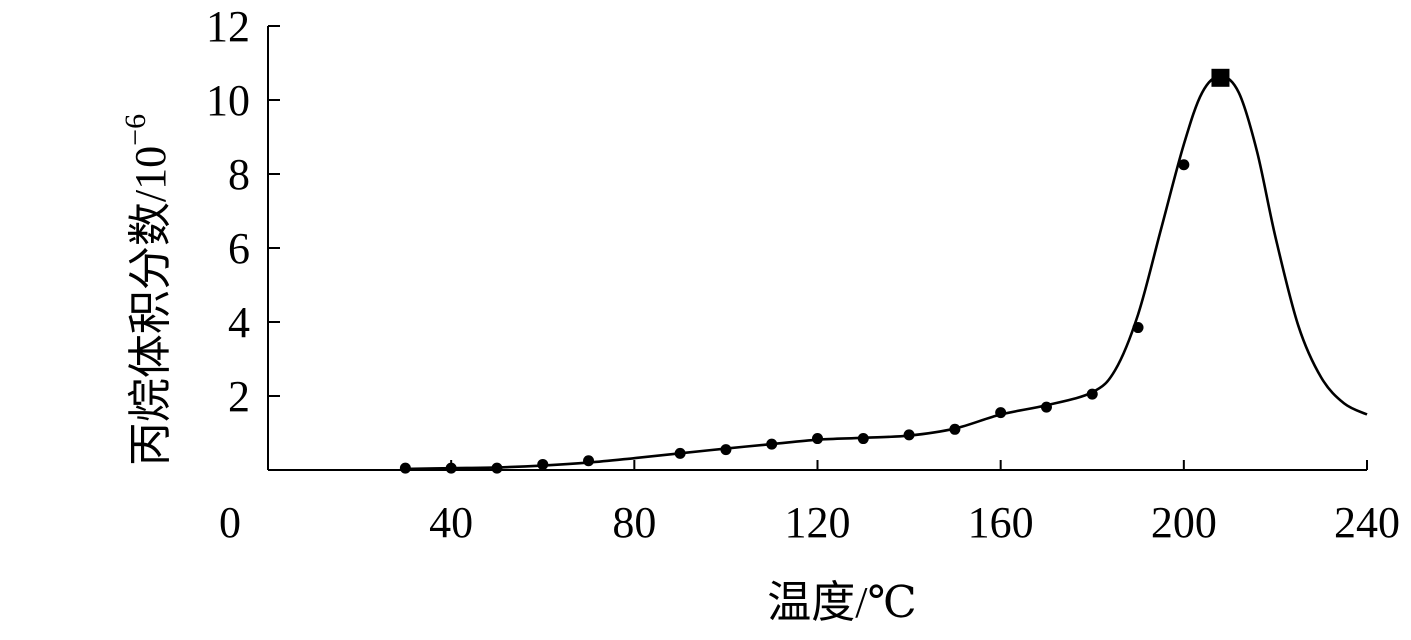 This screenshot has width=1411, height=640. What do you see at coordinates (451, 522) in the screenshot?
I see `x-tick-label: 40` at bounding box center [451, 522].